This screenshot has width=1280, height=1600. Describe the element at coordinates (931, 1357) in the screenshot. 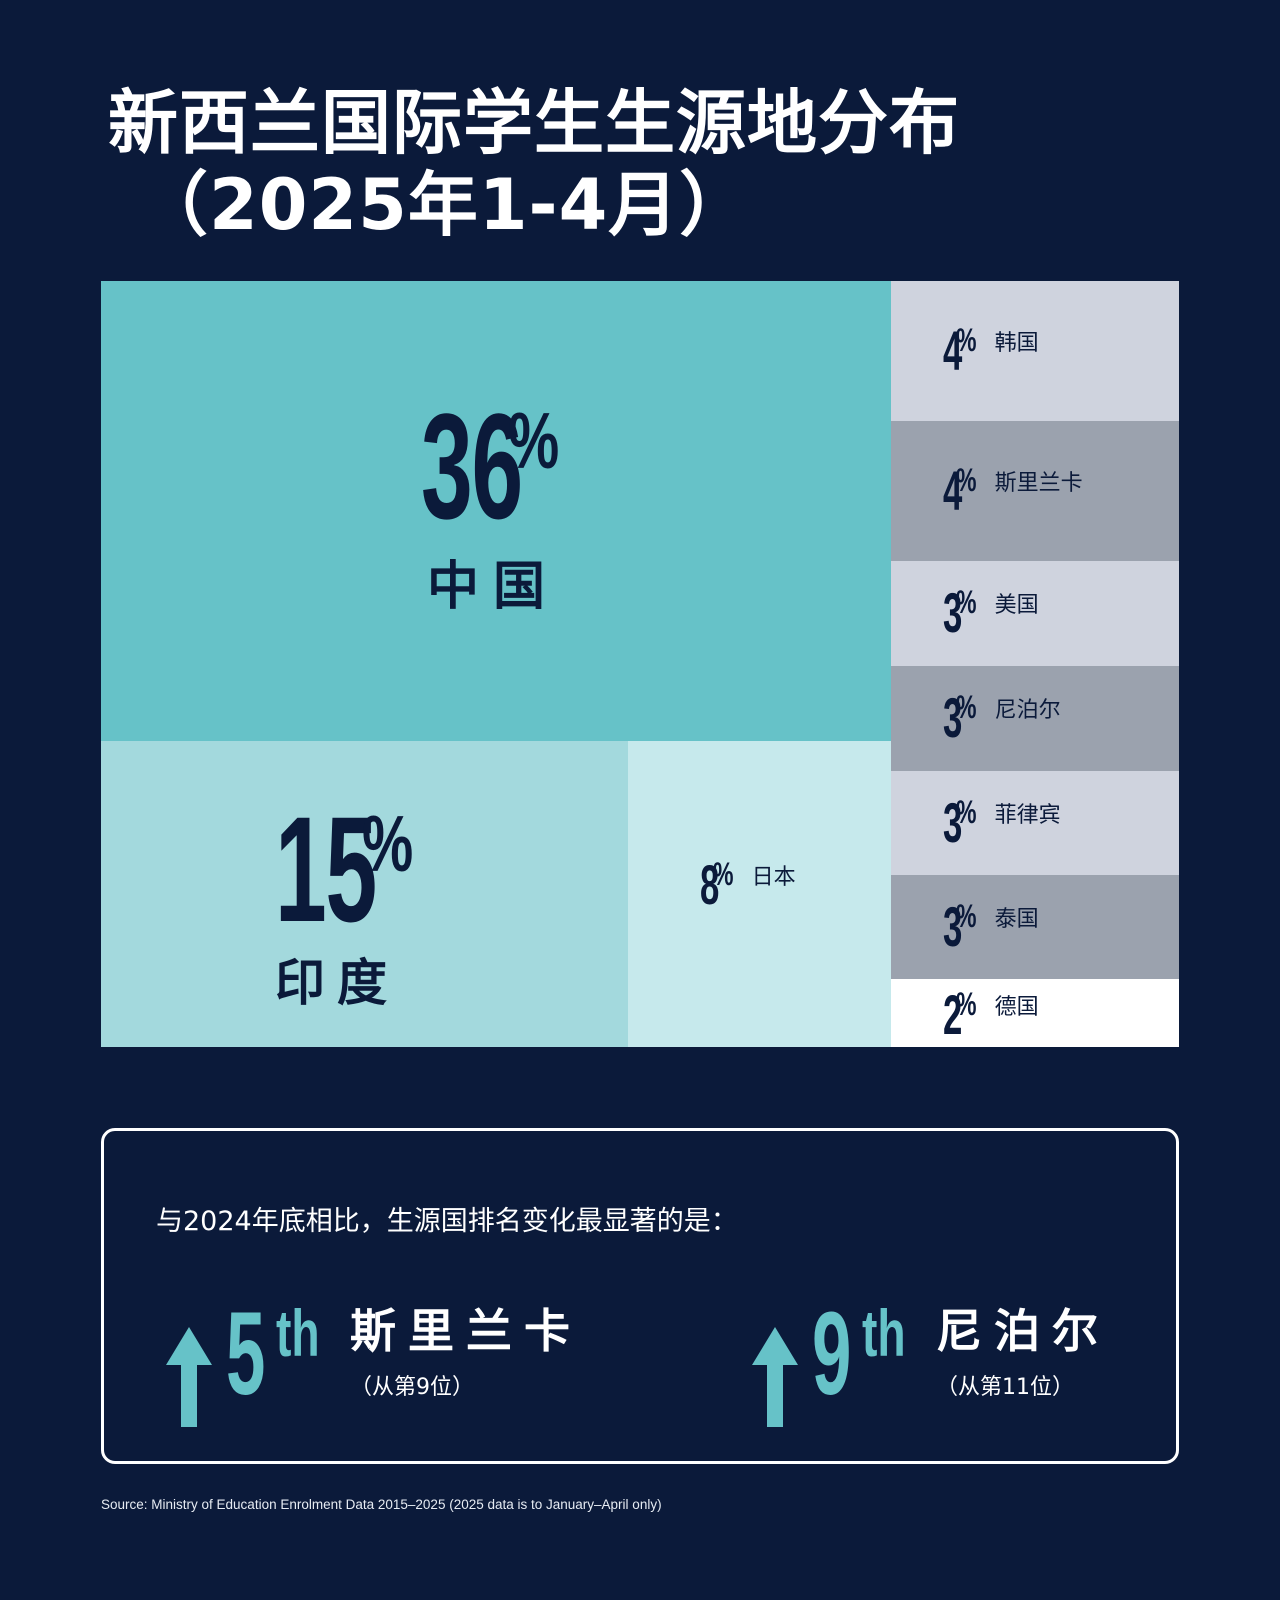

I see `rank-change-nepal: 9 th 尼泊尔 （从第11位）` at that location.